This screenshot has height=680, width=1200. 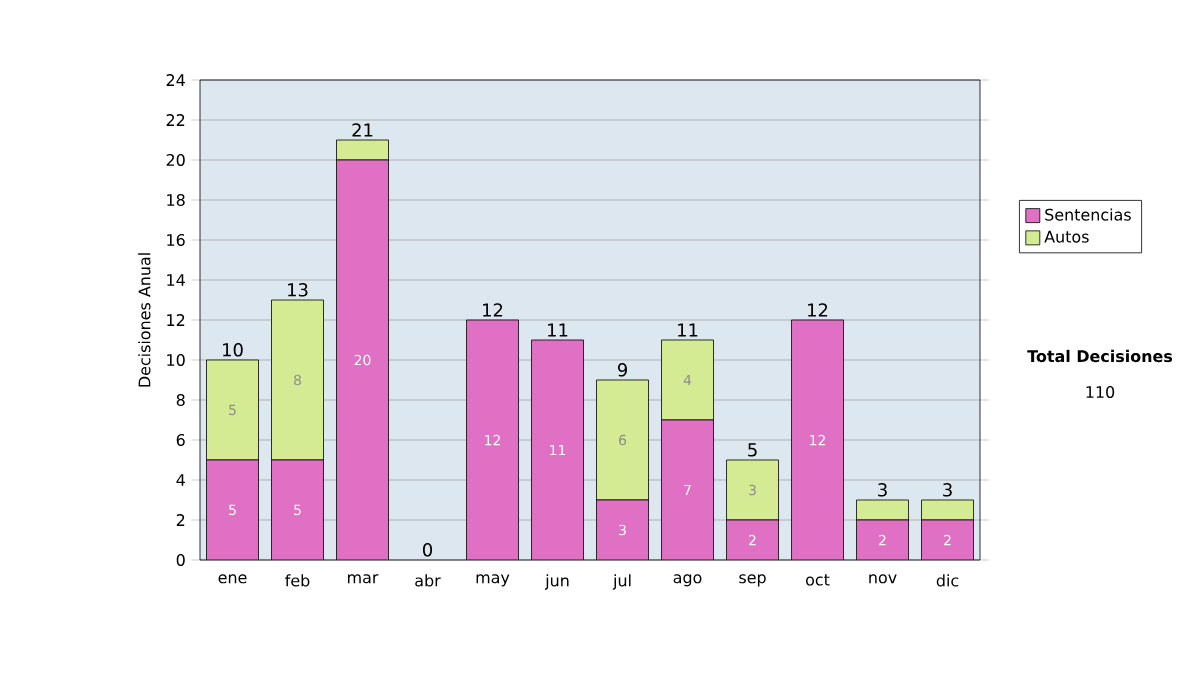 I want to click on total-label: 21, so click(x=362, y=130).